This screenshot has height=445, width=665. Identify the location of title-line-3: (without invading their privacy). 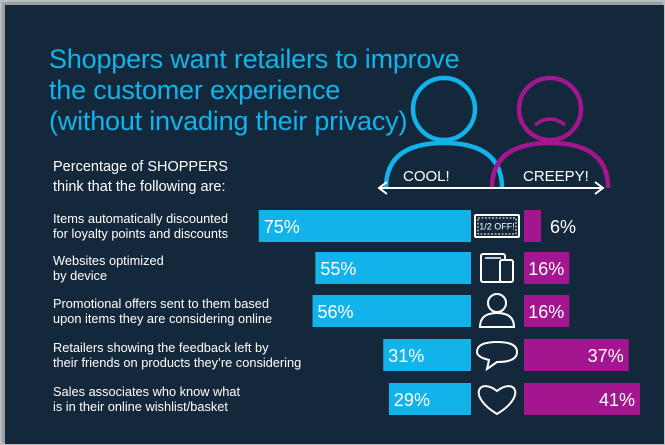
(228, 121).